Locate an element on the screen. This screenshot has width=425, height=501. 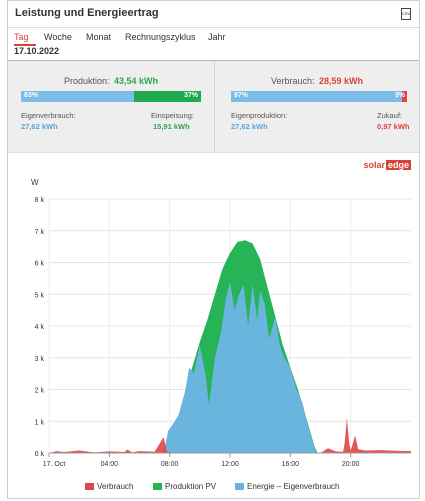
tab-month: Monat is located at coordinates (99, 37).